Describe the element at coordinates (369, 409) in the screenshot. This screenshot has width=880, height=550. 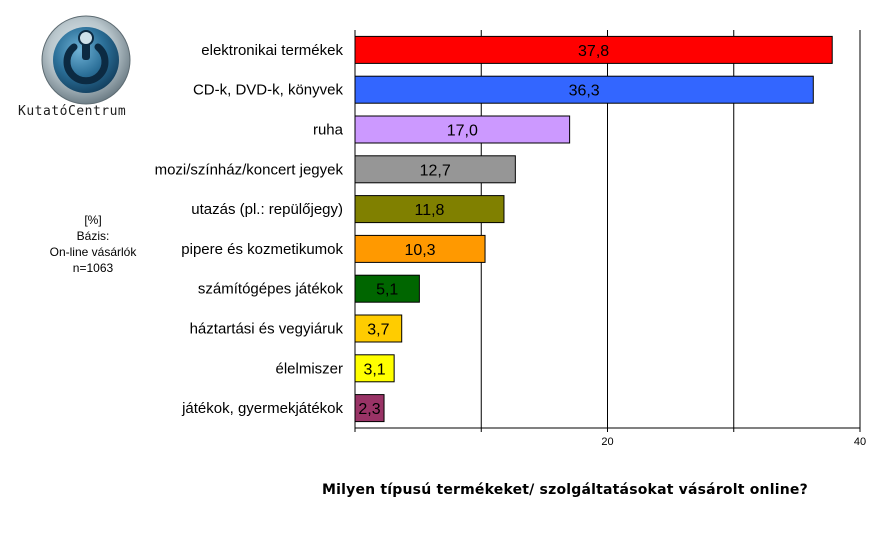
I see `data-label: 2,3` at that location.